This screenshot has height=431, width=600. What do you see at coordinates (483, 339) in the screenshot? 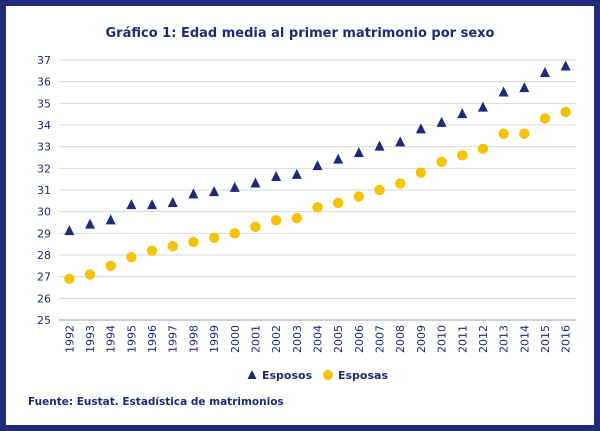
I see `x-tick-label: 2012` at bounding box center [483, 339].